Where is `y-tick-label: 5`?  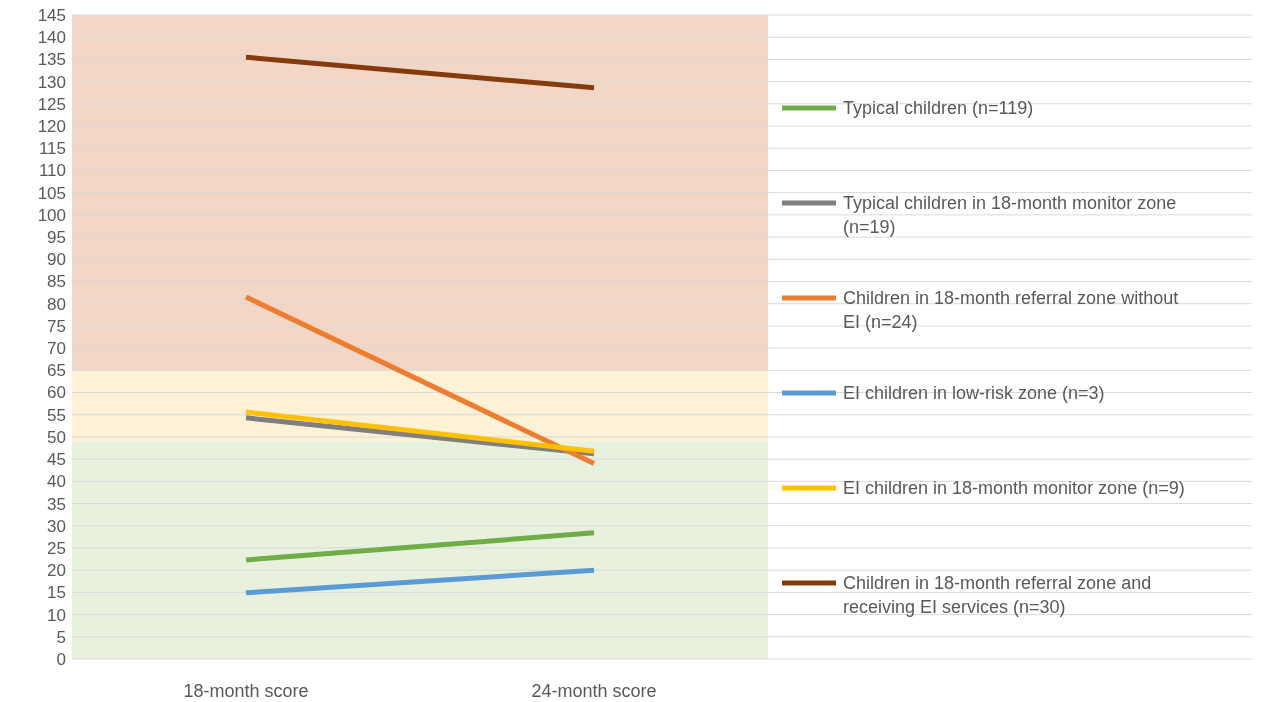 y-tick-label: 5 is located at coordinates (61, 637).